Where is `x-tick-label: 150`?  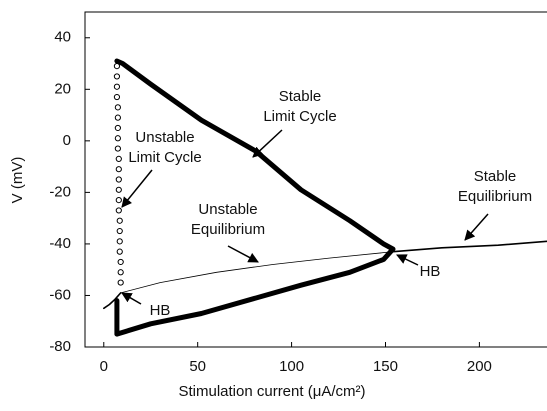 x-tick-label: 150 is located at coordinates (385, 366).